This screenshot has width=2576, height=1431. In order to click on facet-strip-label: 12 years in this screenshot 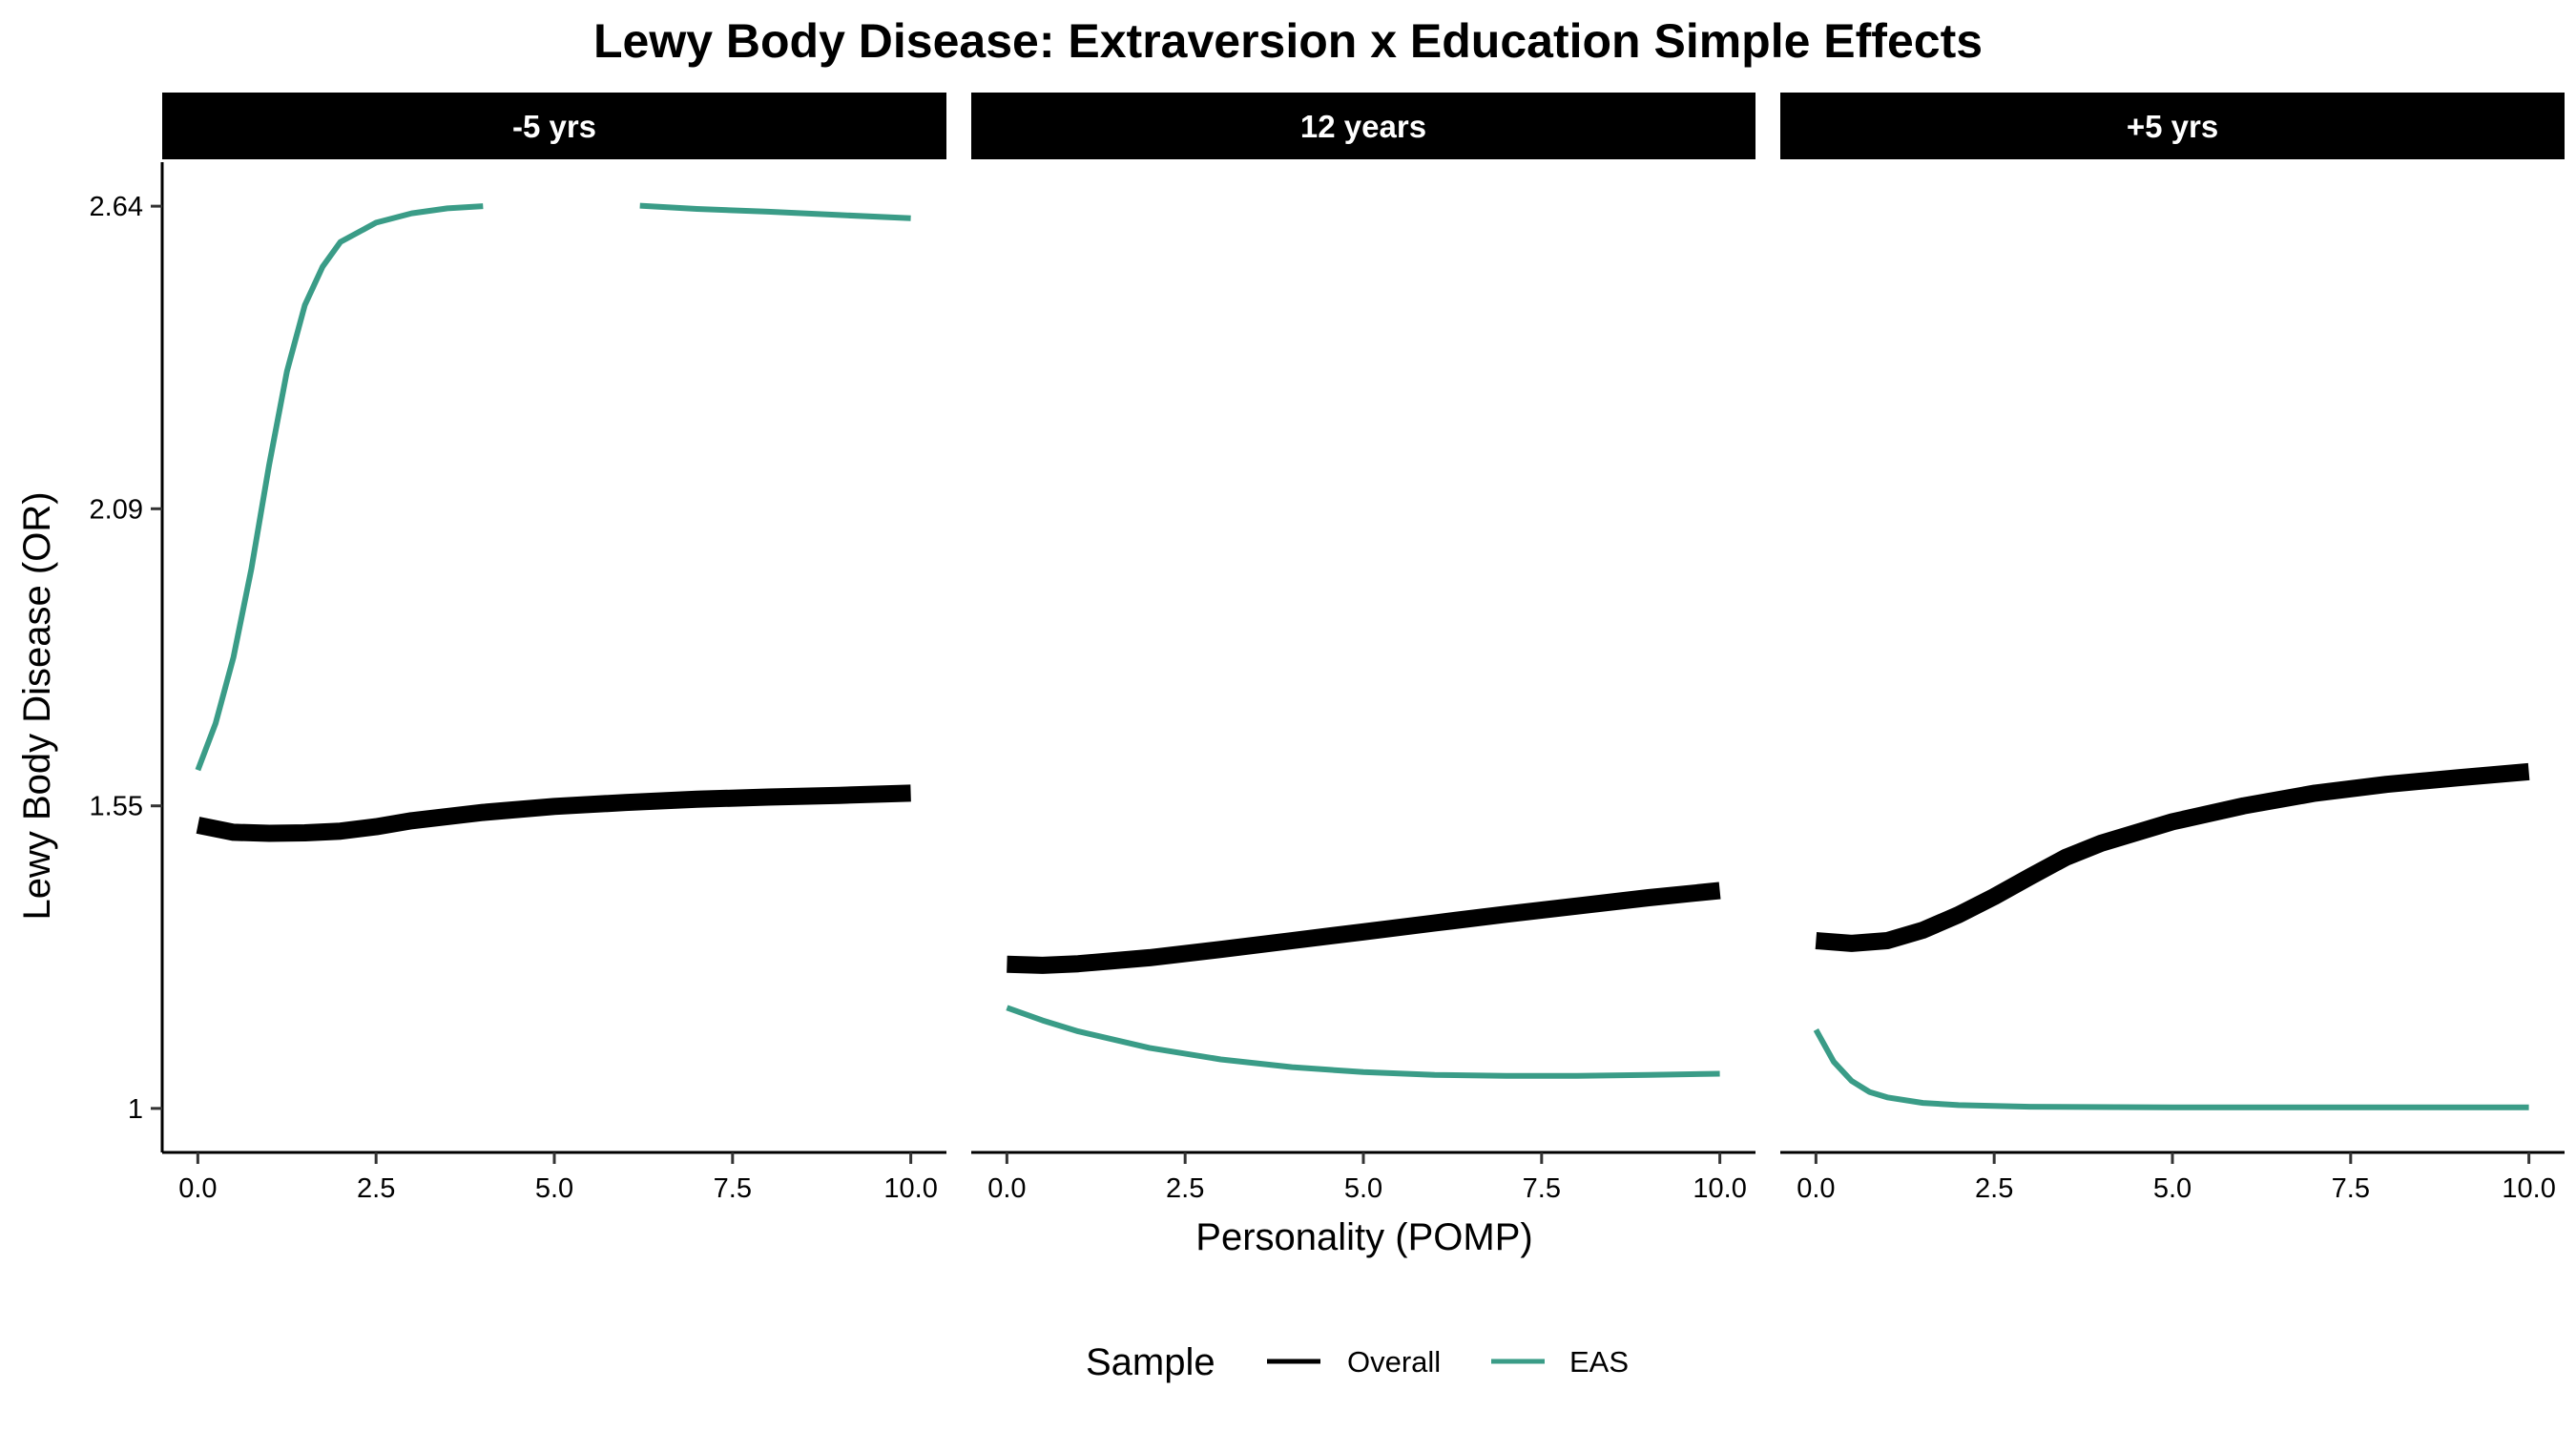, I will do `click(1363, 127)`.